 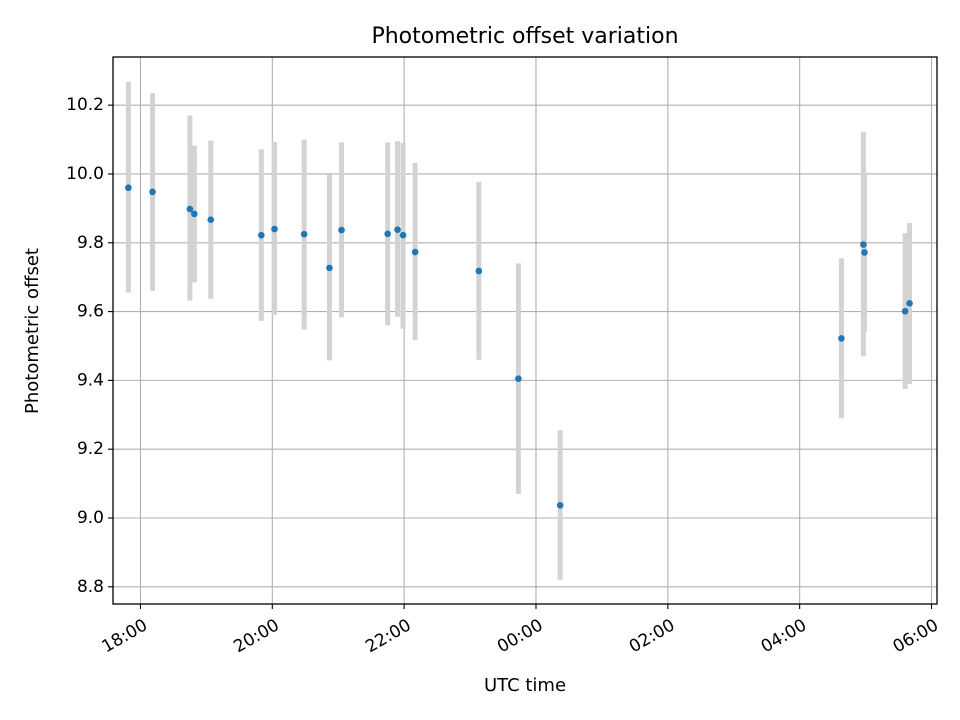 I want to click on x-axis-ticks: 18:00 20:00 22:00 00:00 02:00 04:00 06:00, so click(x=520, y=630).